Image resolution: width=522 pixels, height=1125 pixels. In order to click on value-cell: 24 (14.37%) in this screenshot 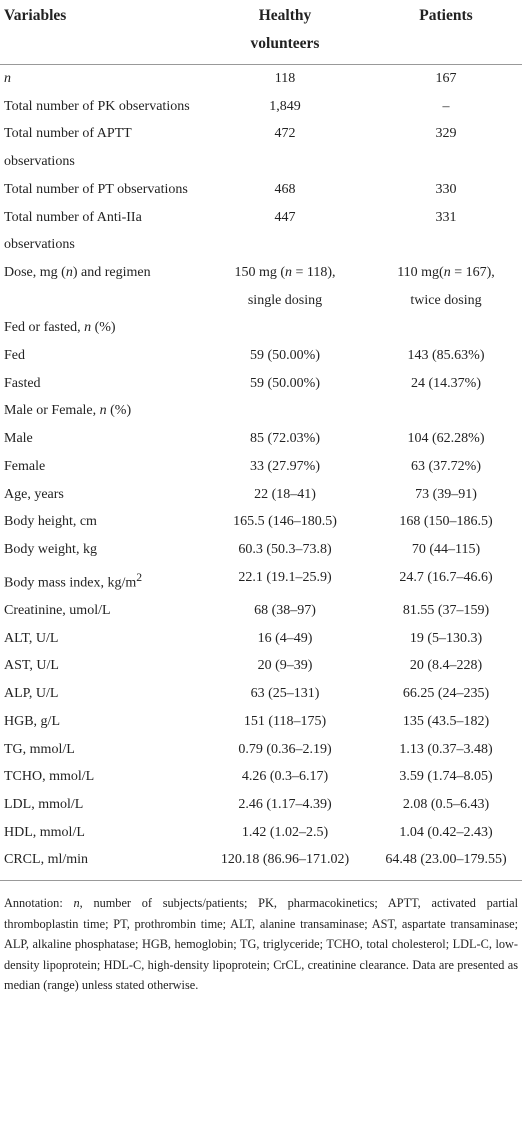, I will do `click(446, 384)`.